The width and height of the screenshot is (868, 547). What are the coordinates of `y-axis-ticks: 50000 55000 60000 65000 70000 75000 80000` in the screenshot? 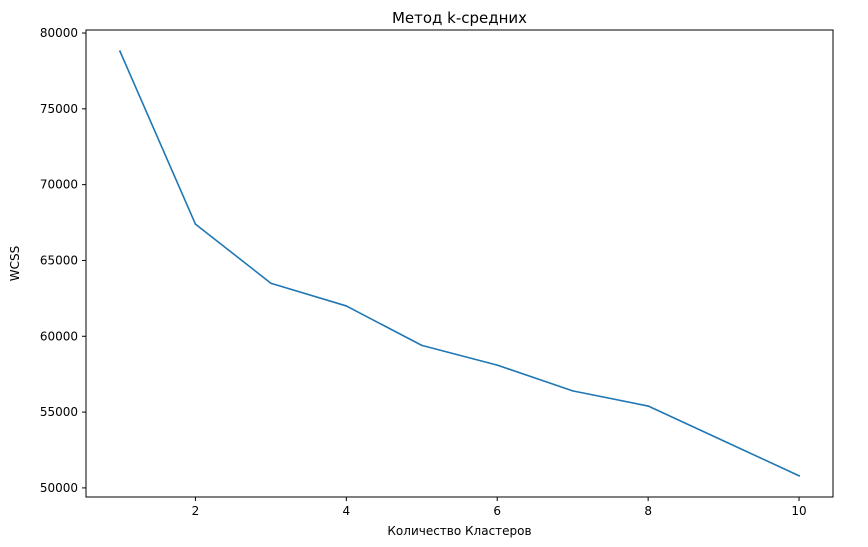 It's located at (63, 260).